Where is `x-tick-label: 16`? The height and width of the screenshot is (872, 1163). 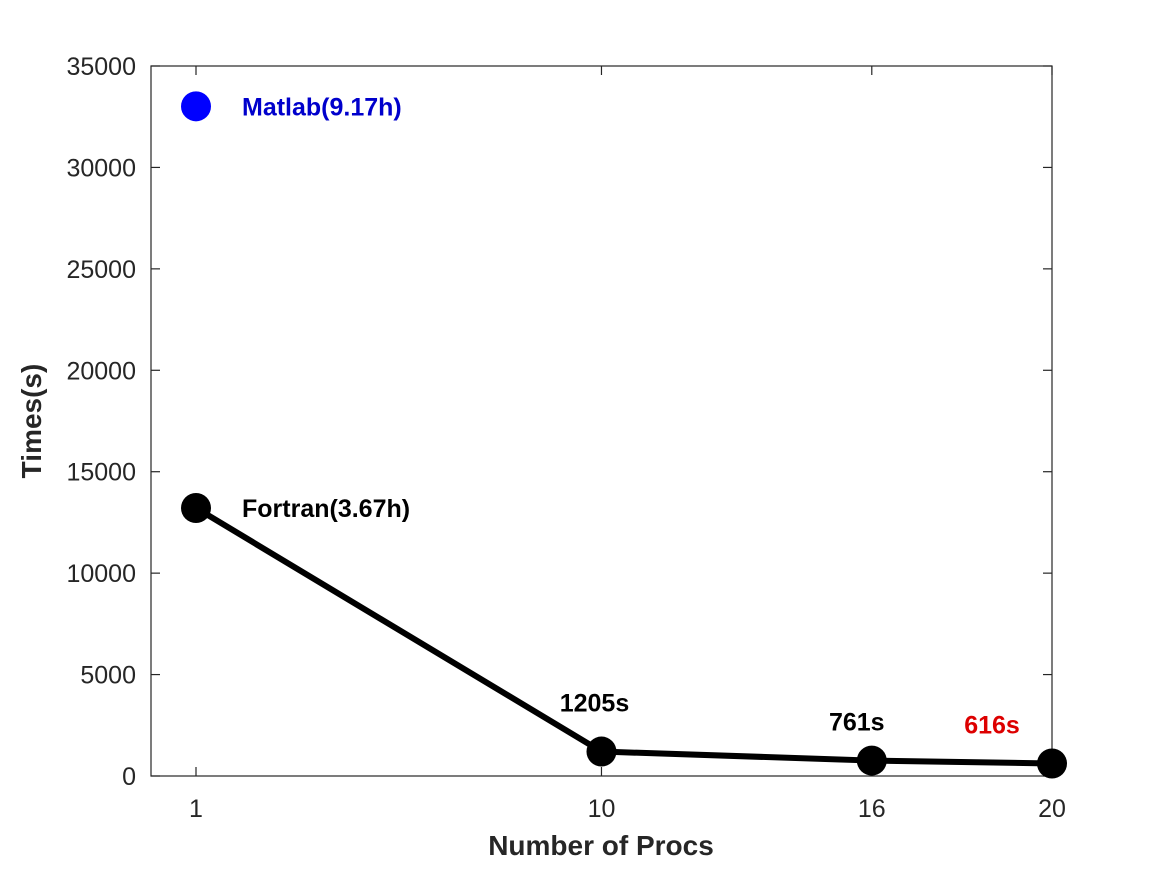 x-tick-label: 16 is located at coordinates (872, 809).